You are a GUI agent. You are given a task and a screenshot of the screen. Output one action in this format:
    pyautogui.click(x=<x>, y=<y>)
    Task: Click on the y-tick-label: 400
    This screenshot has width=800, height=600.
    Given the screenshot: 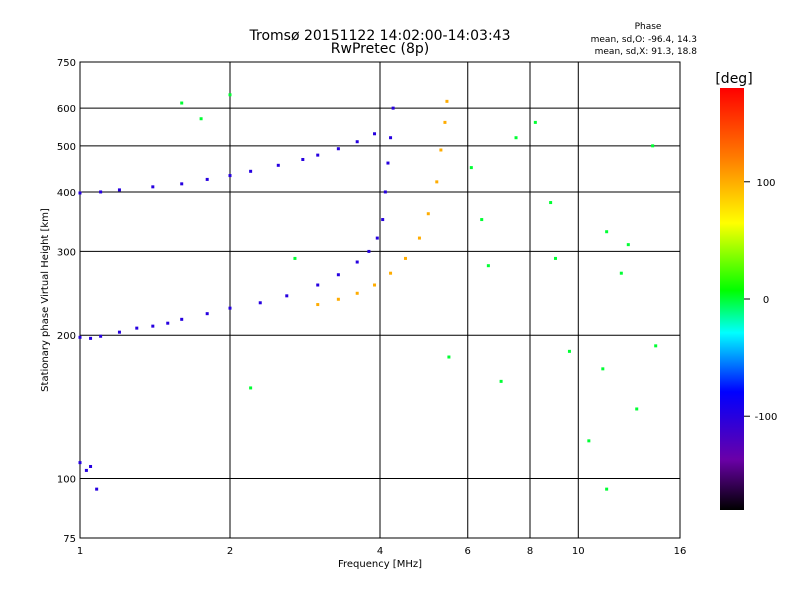 What is the action you would take?
    pyautogui.click(x=66, y=193)
    